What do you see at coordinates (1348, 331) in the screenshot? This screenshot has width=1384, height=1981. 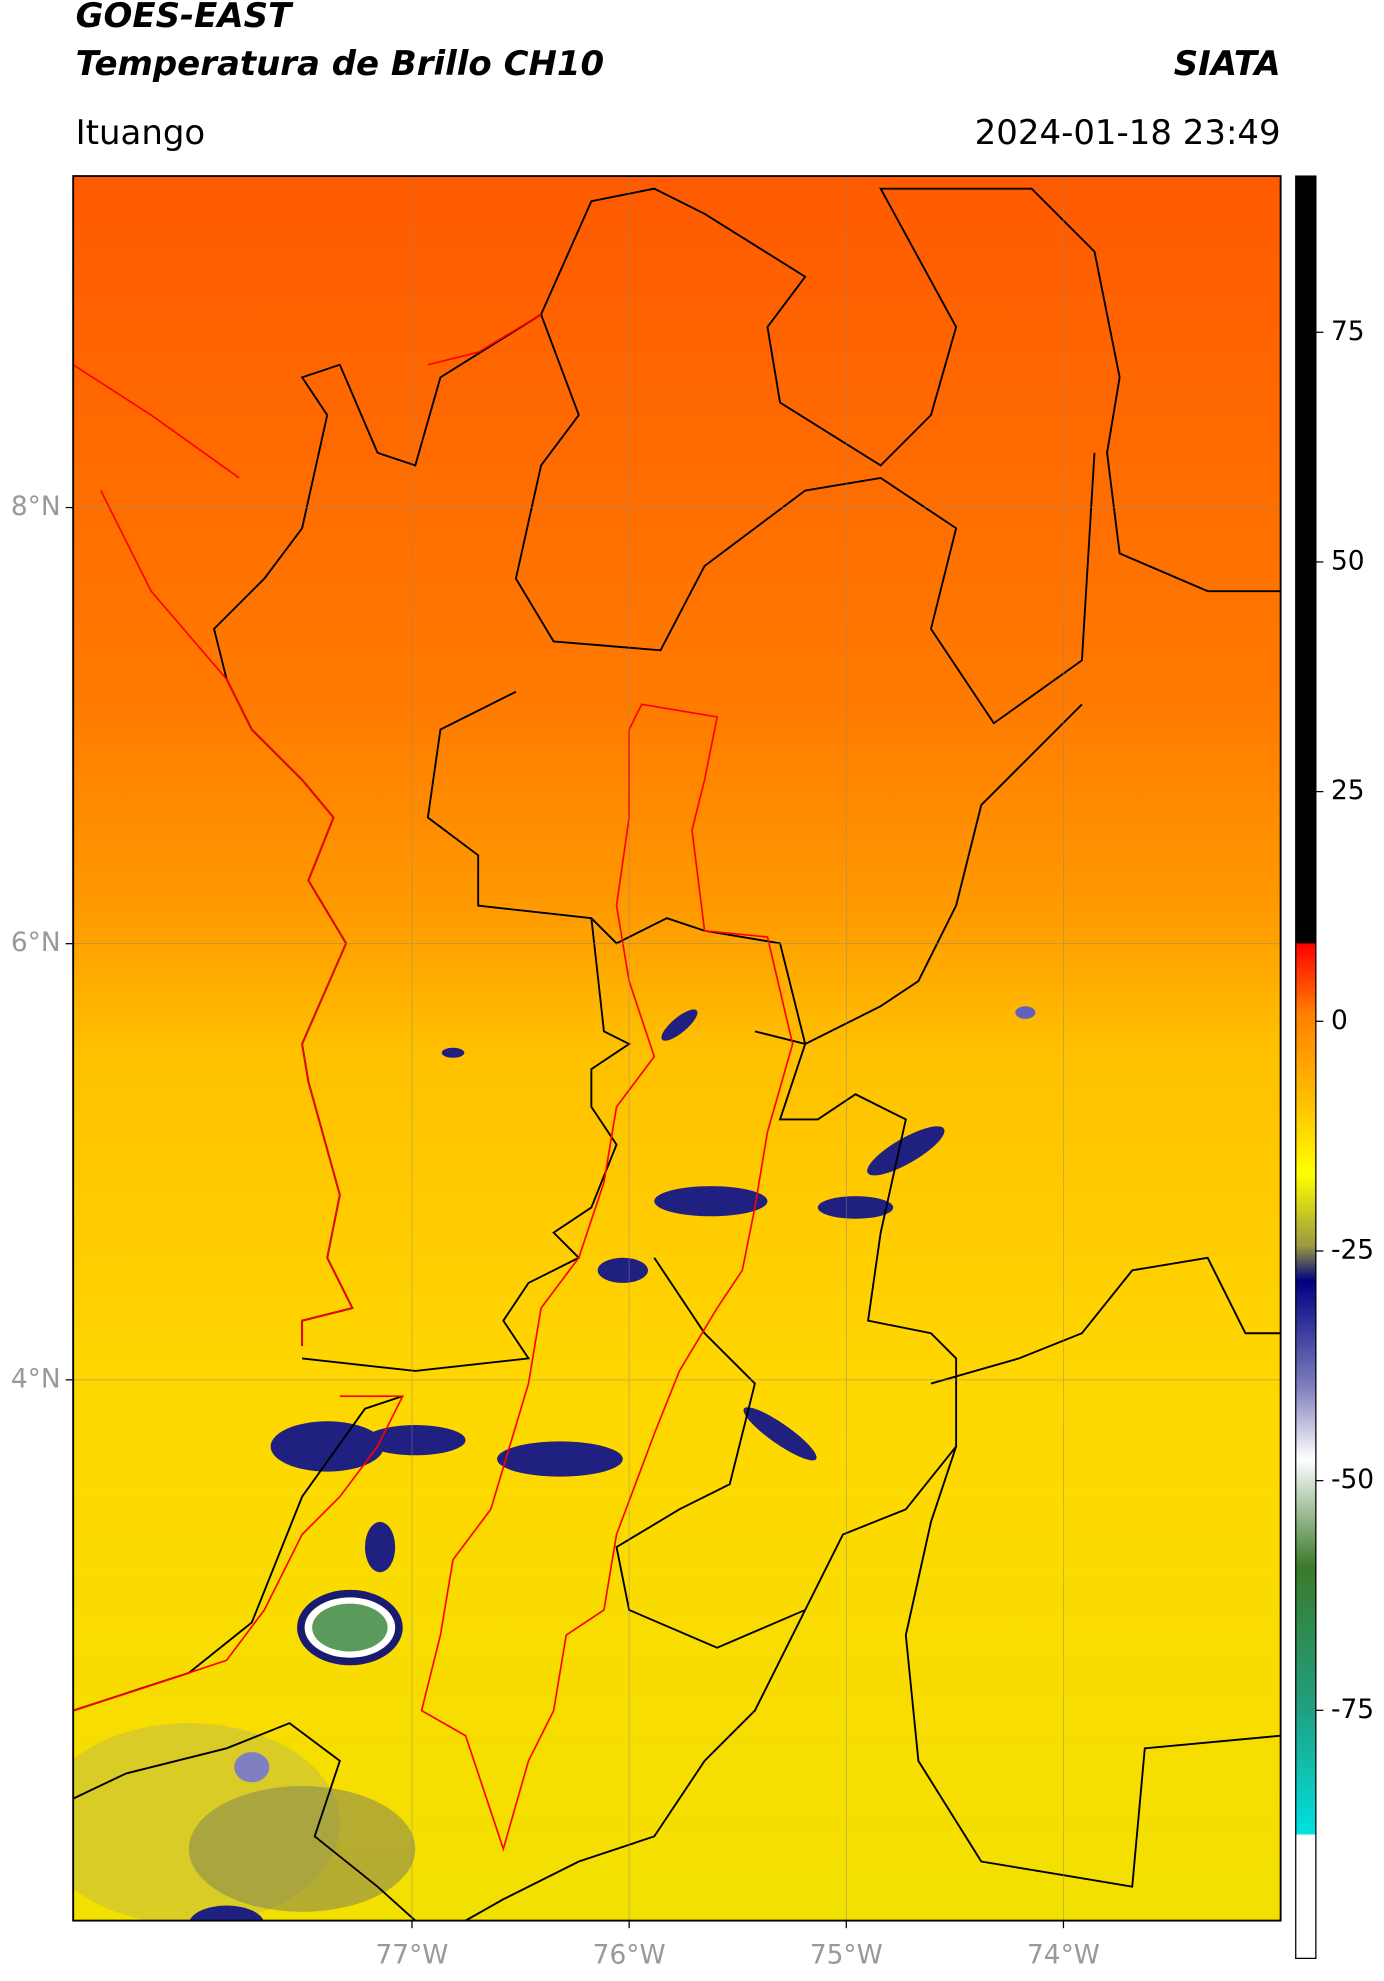 I see `colorbar-tick-label: 75` at bounding box center [1348, 331].